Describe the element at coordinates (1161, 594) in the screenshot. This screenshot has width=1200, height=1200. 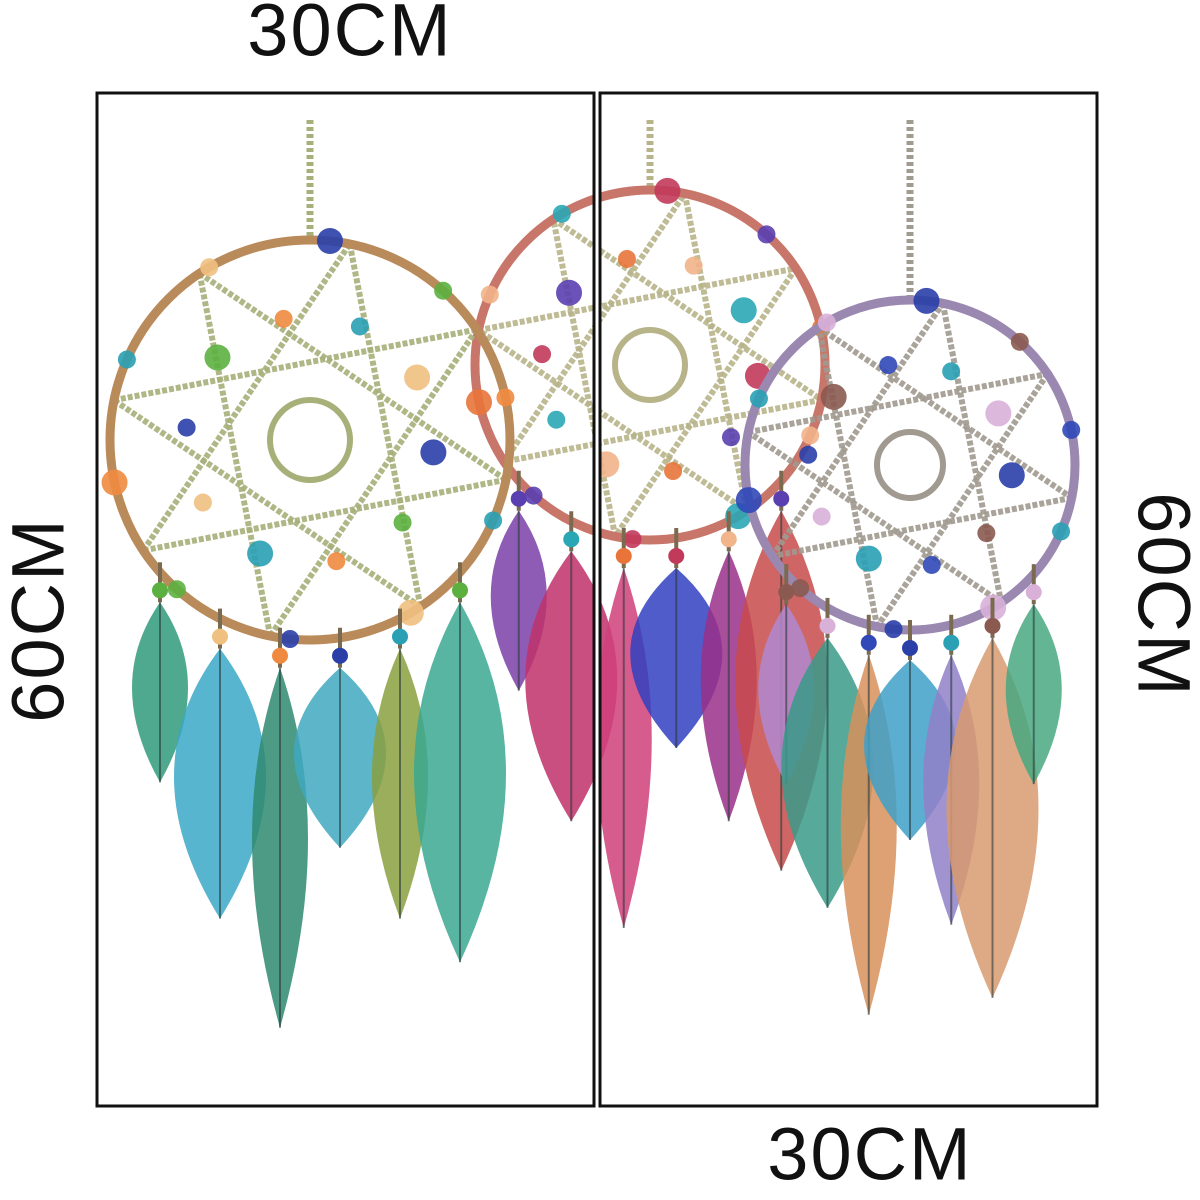
I see `right-dimension: 60CM` at that location.